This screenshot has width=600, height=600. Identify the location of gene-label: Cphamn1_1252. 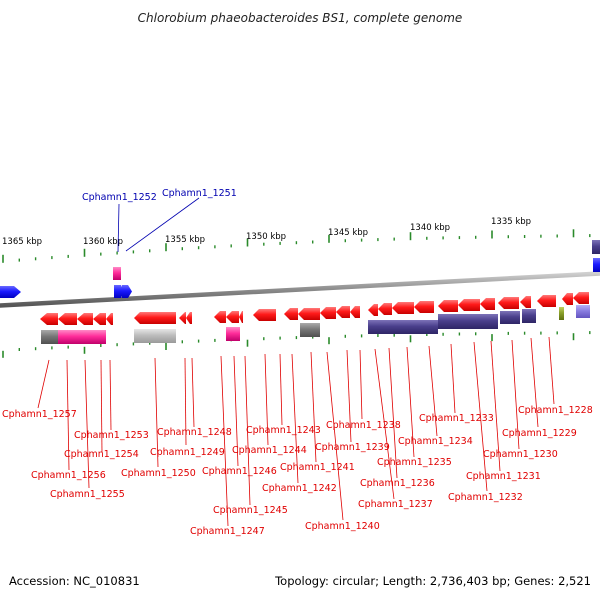
(119, 197).